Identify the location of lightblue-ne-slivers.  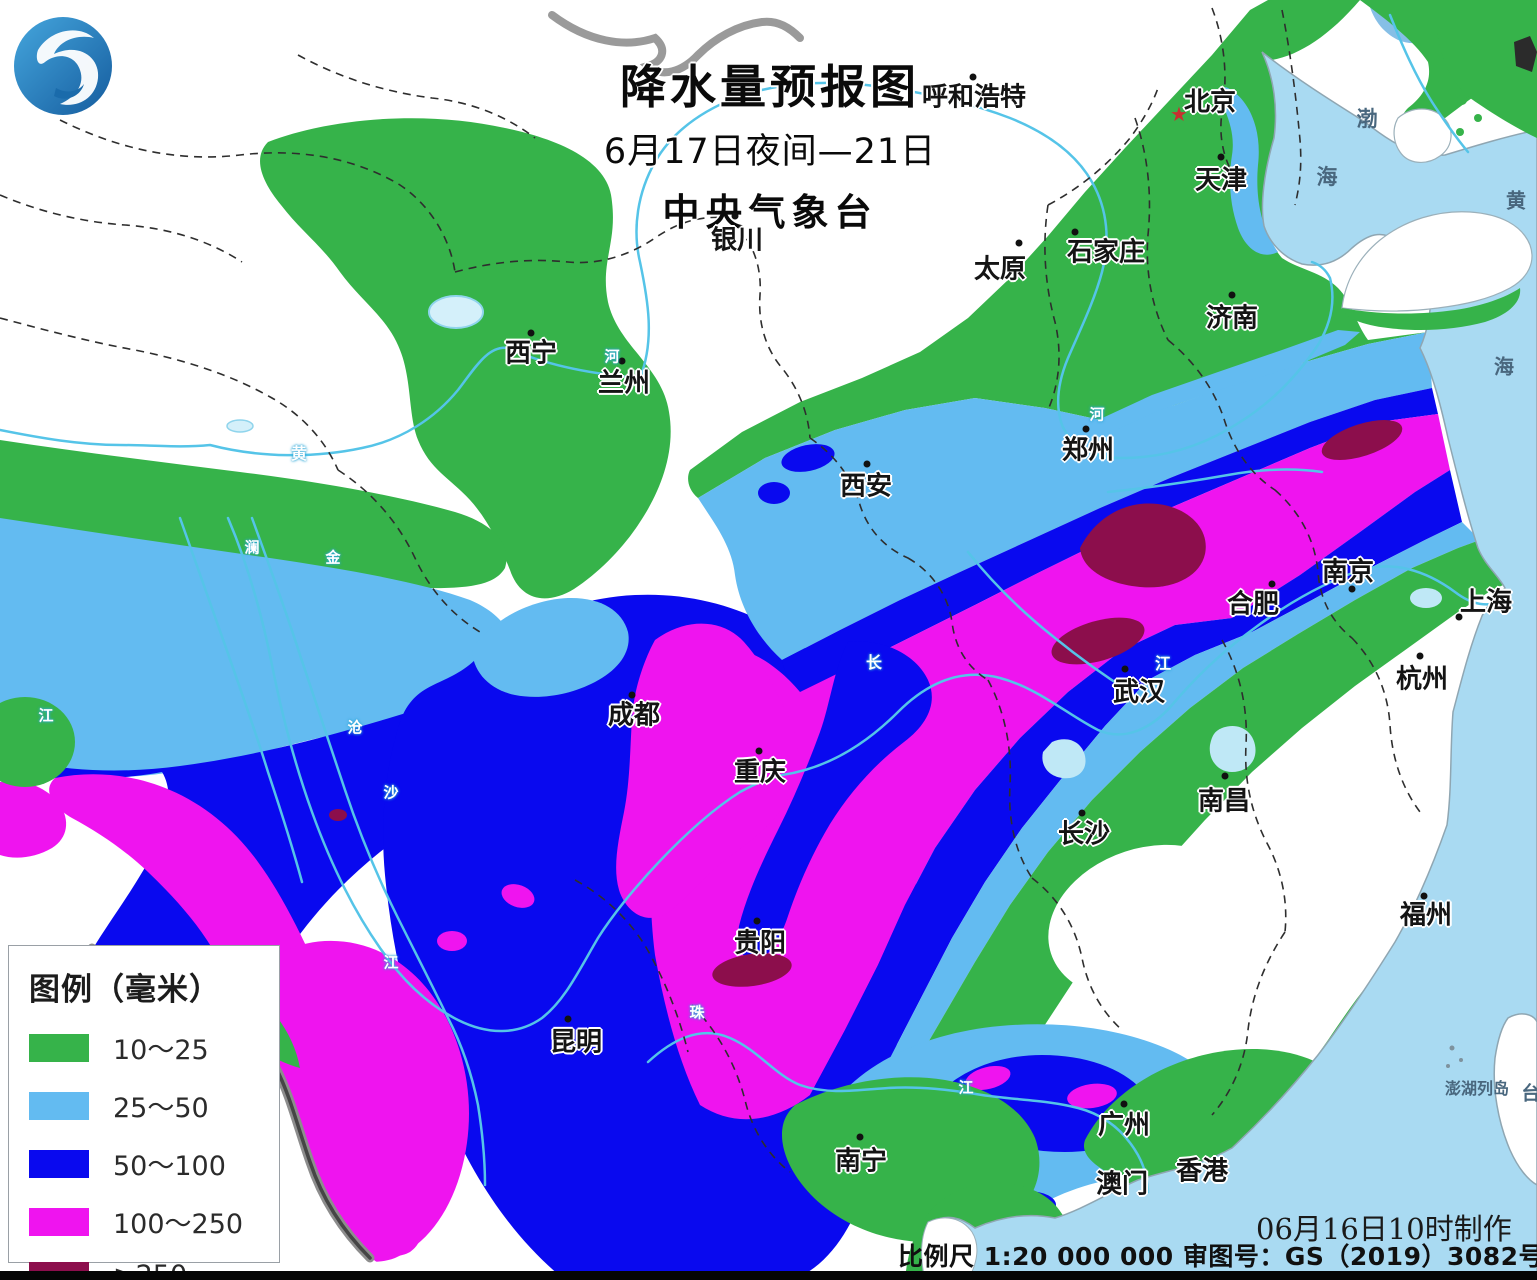
(1229, 262).